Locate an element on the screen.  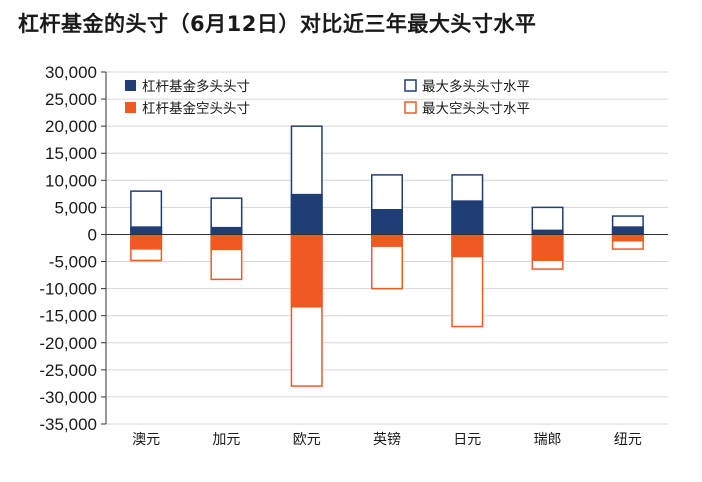
category-label: 澳元 is located at coordinates (146, 440).